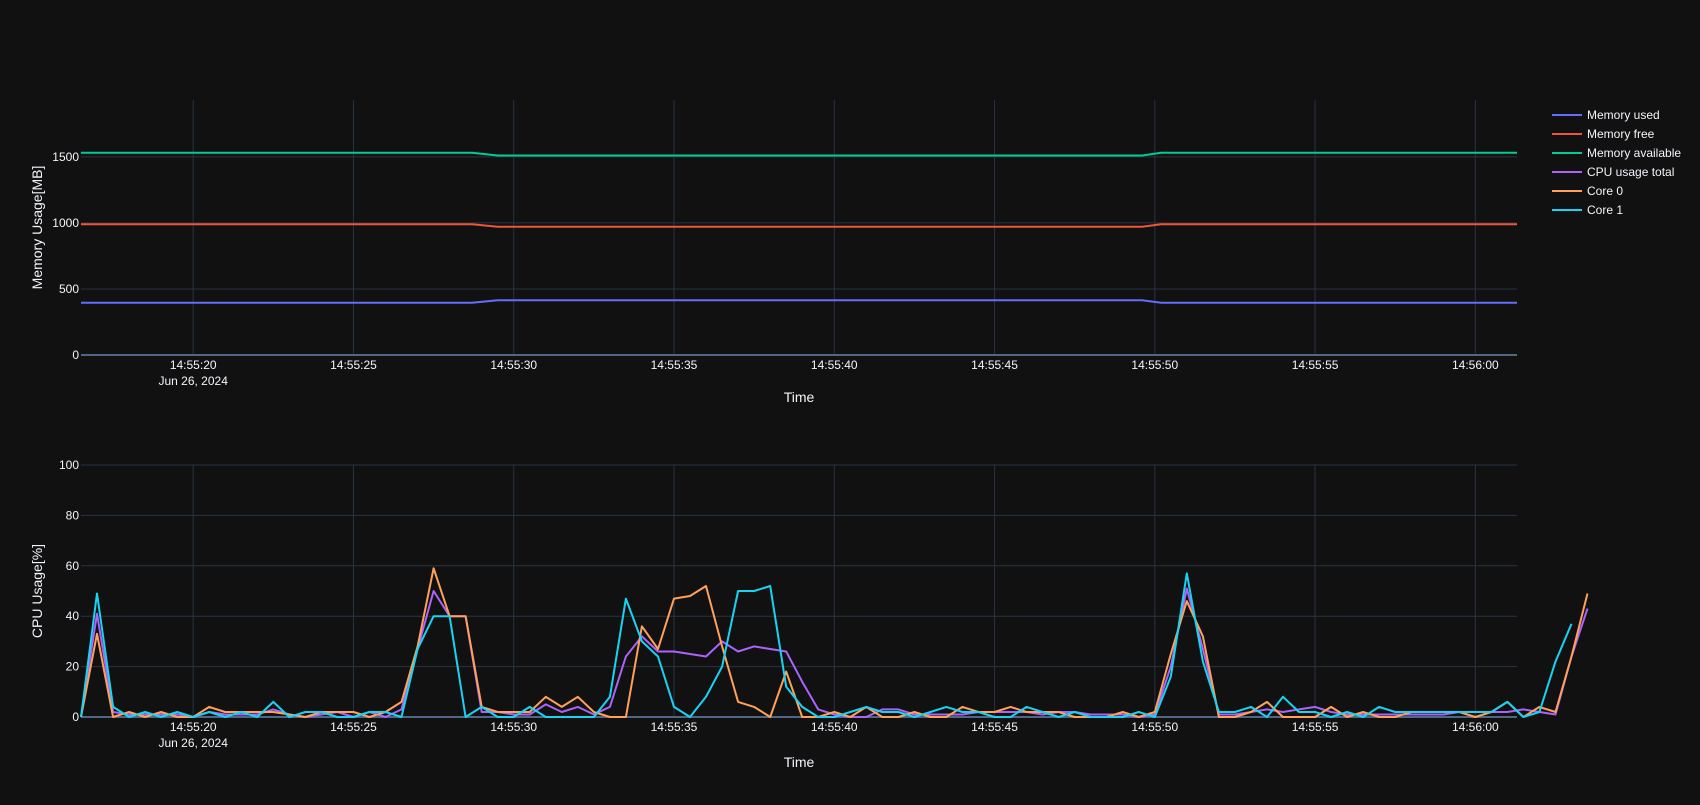  What do you see at coordinates (73, 515) in the screenshot?
I see `cpu-y-tick-label: 80` at bounding box center [73, 515].